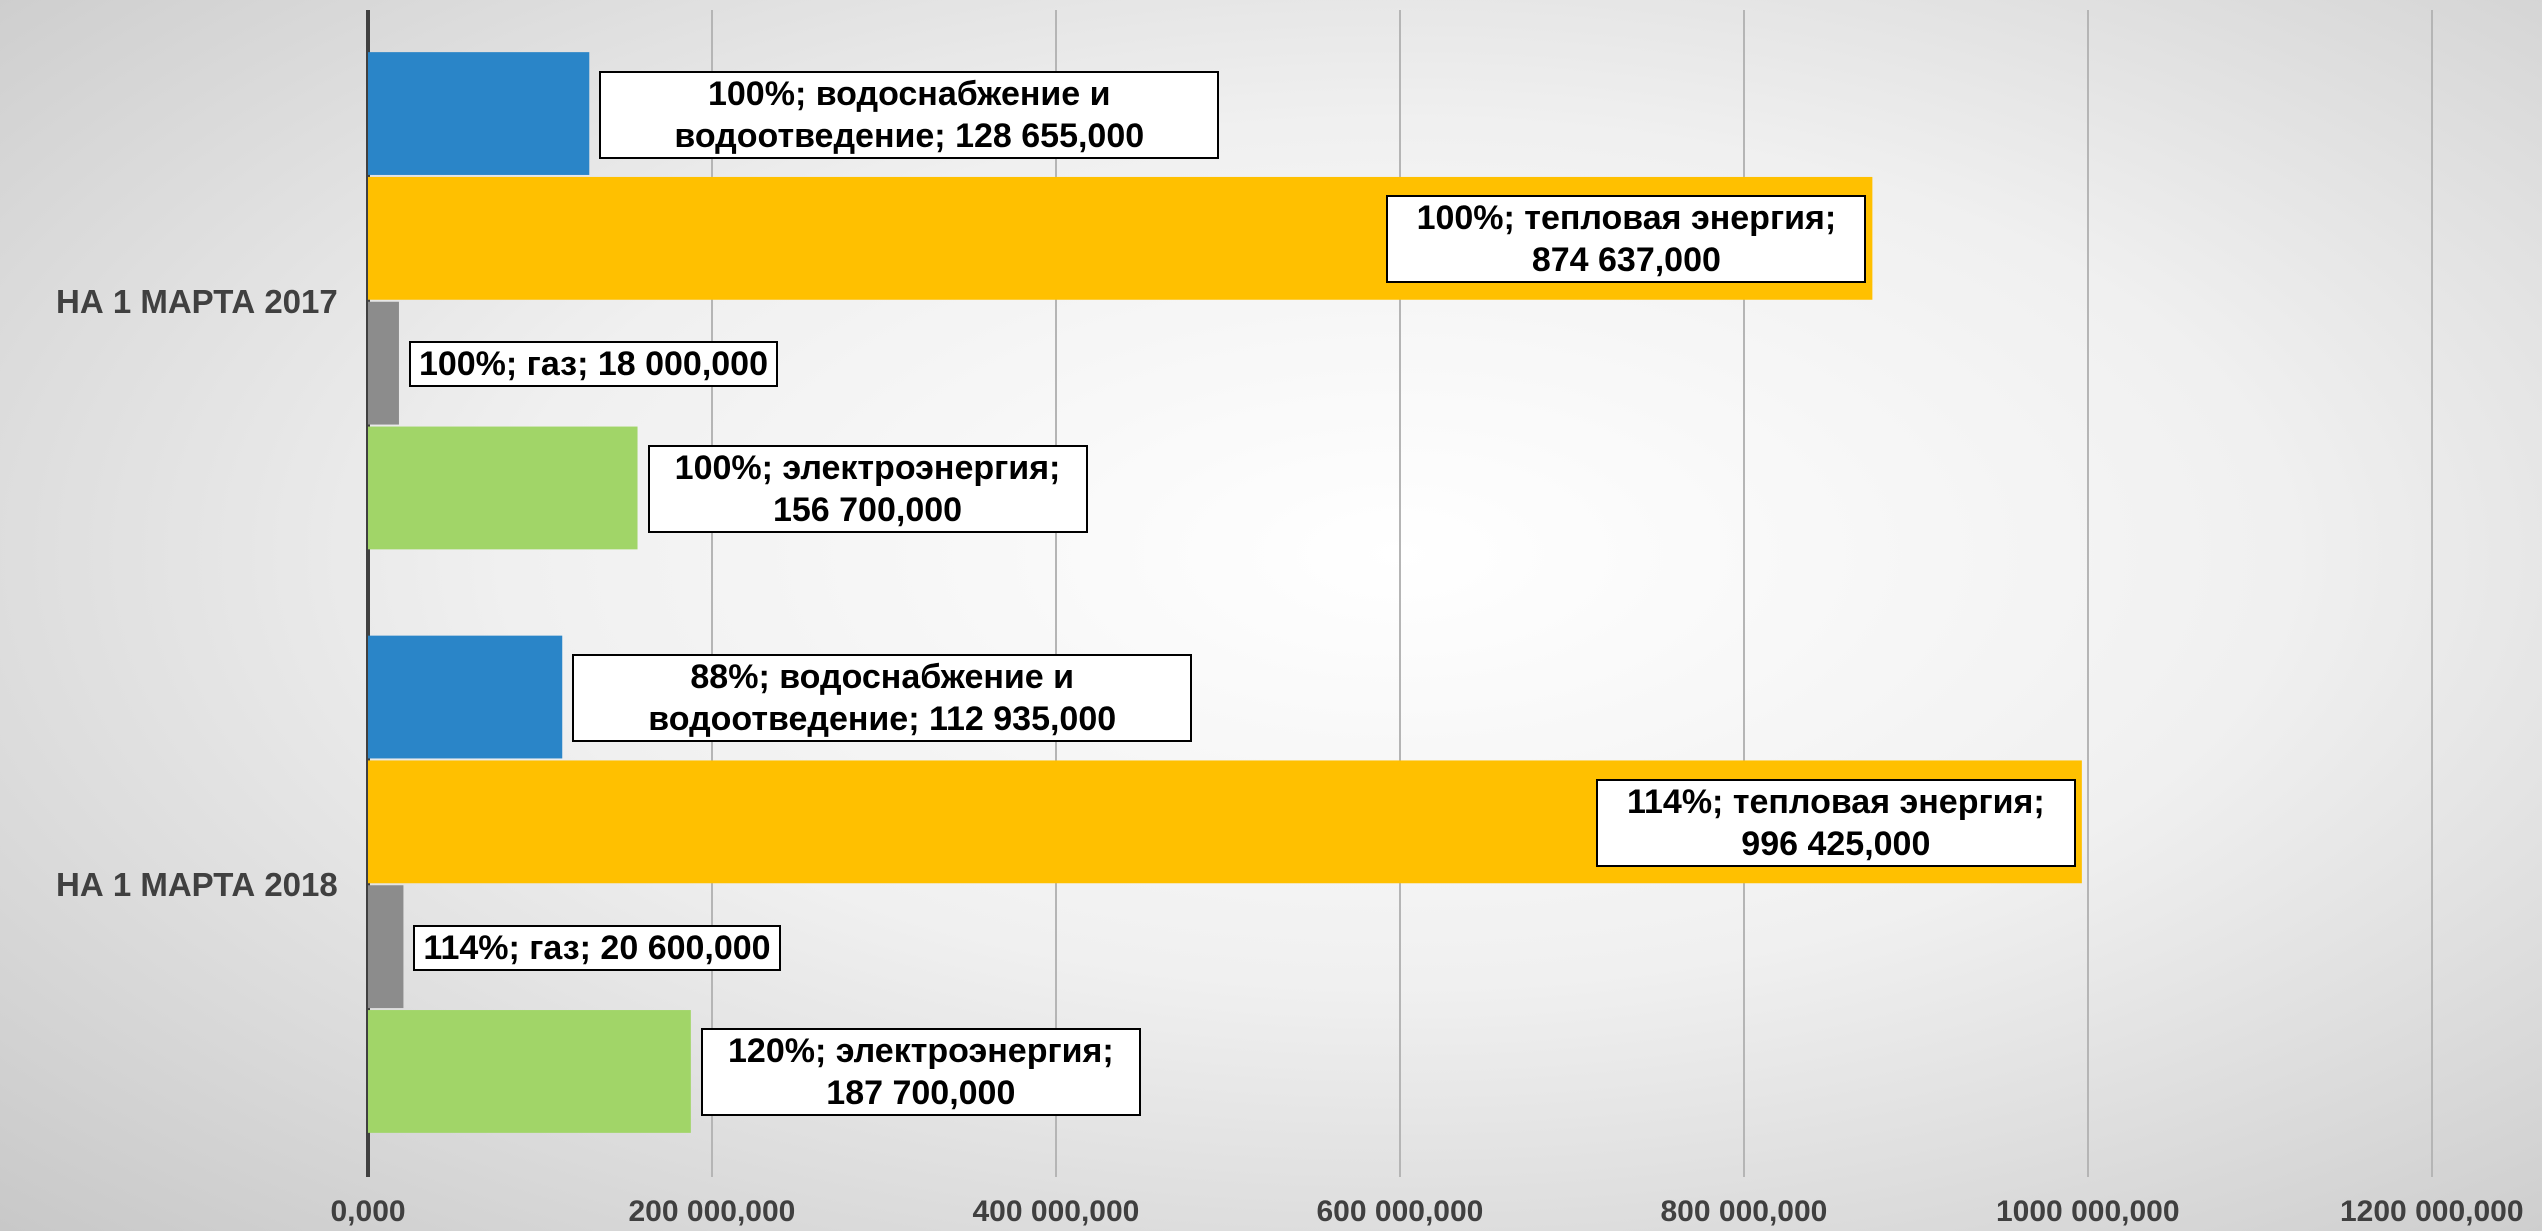  Describe the element at coordinates (1835, 822) in the screenshot. I see `data-label: 114%; тепловая энергия; 996 425,000` at that location.